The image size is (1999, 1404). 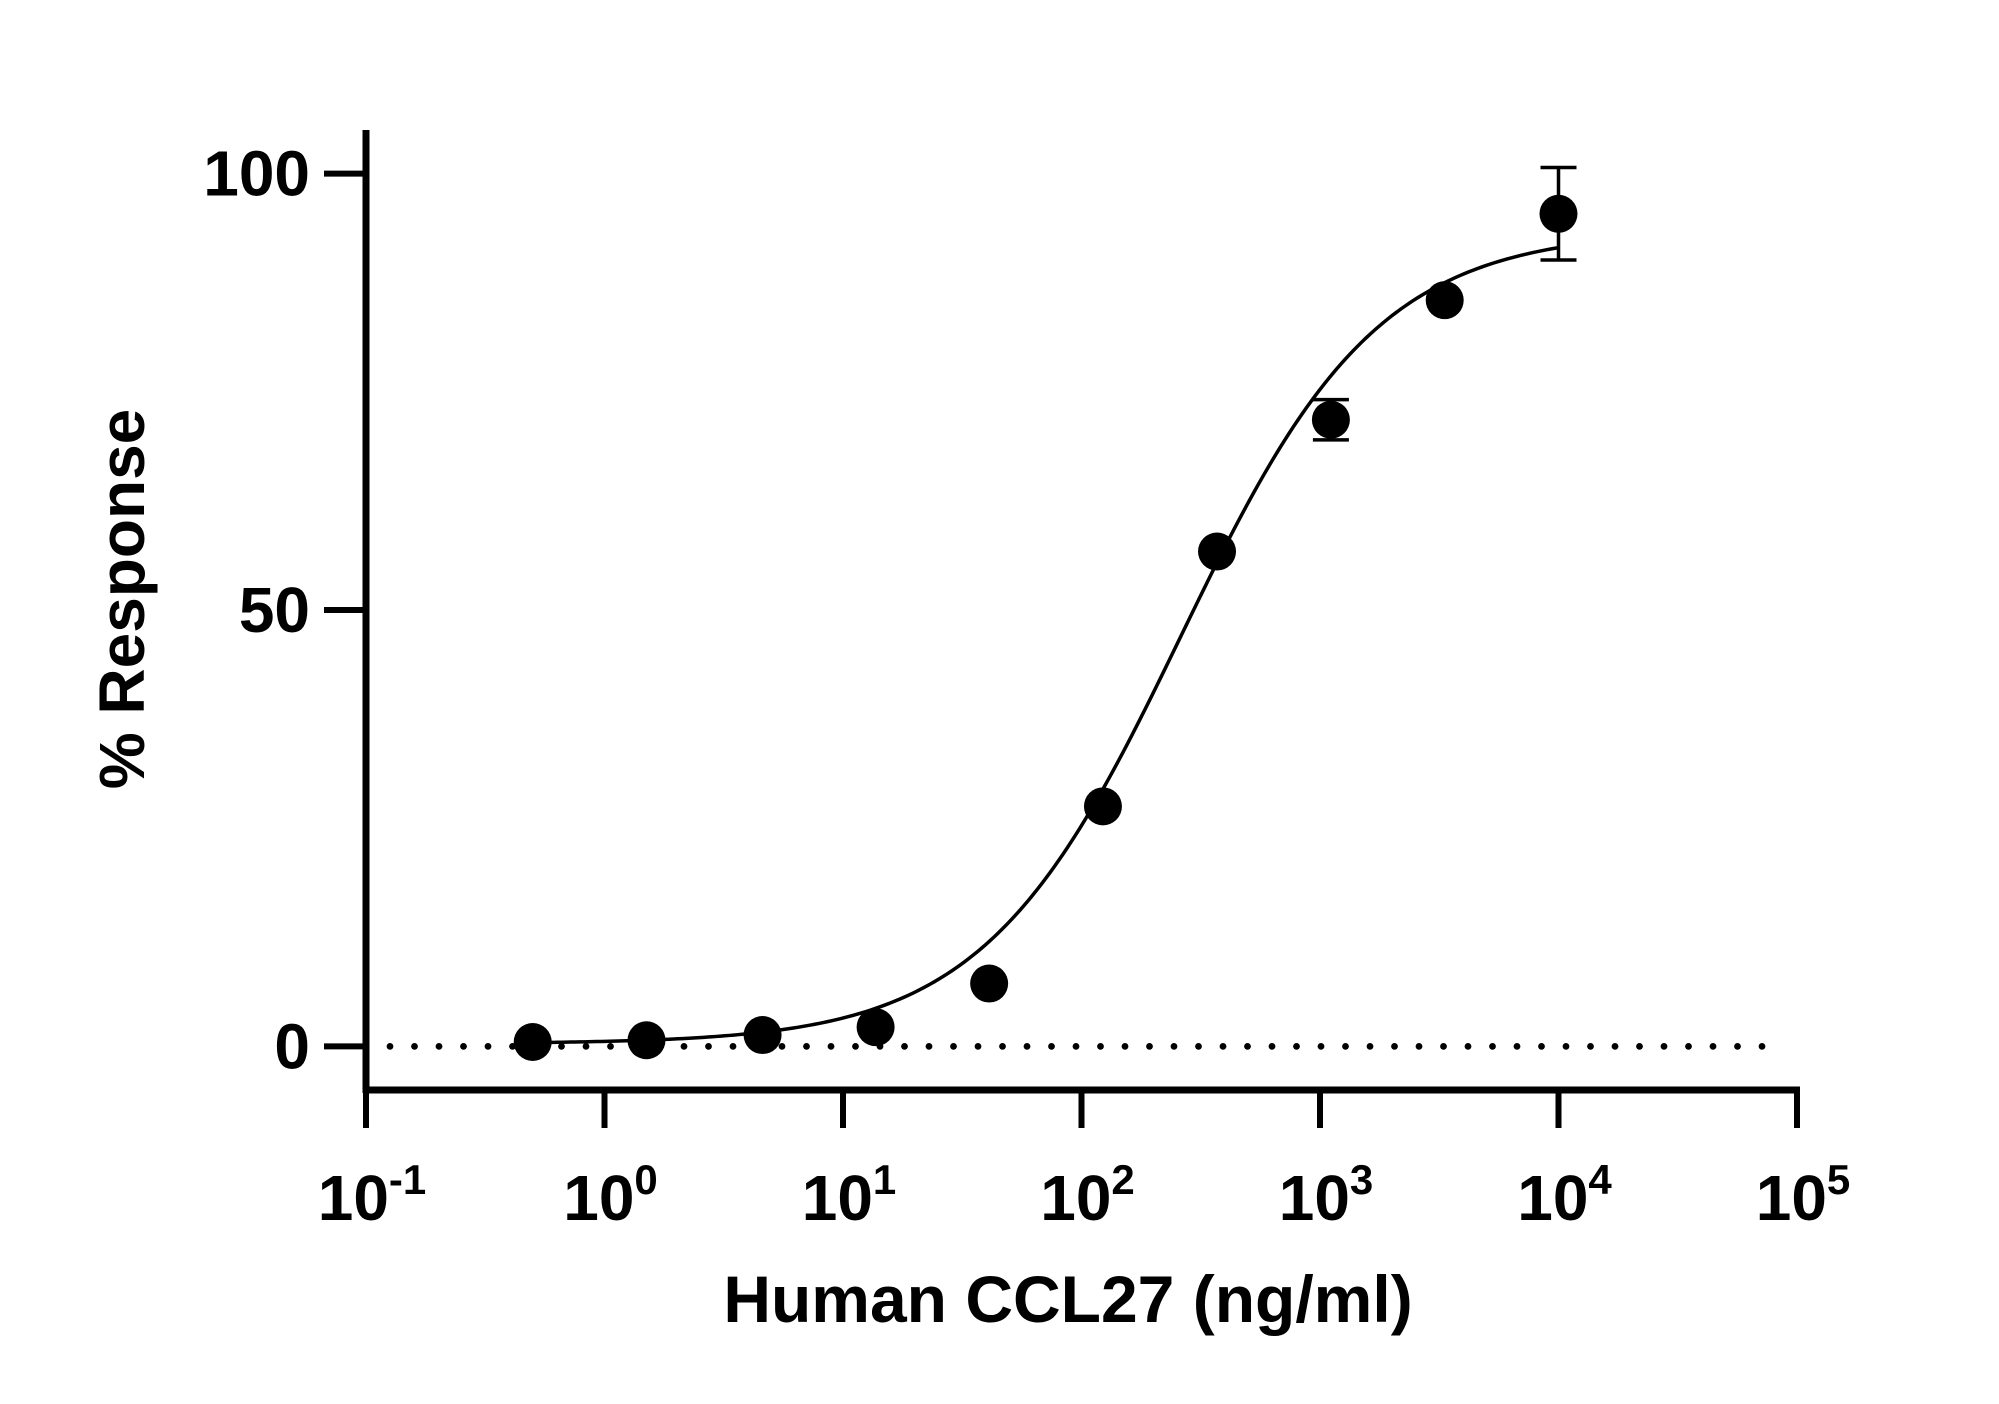 What do you see at coordinates (256, 174) in the screenshot?
I see `y-tick-label: 100` at bounding box center [256, 174].